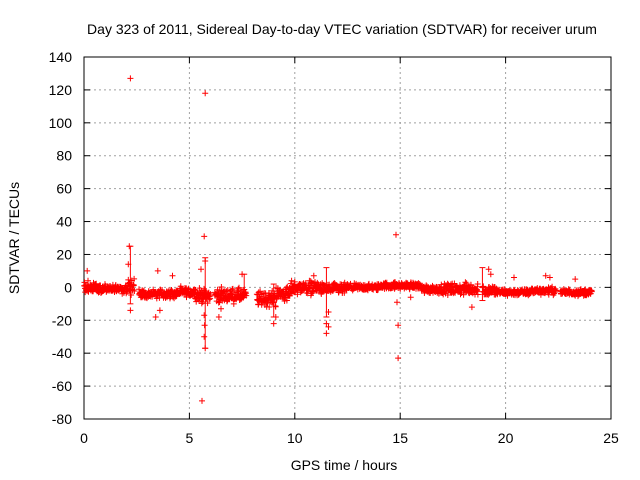 This screenshot has width=640, height=480. What do you see at coordinates (190, 438) in the screenshot?
I see `x-tick-label: 5` at bounding box center [190, 438].